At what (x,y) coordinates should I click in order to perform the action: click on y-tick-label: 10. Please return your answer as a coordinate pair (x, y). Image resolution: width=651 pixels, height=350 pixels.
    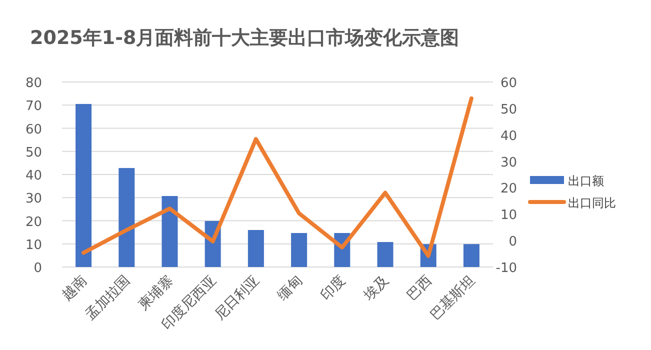
    Looking at the image, I should click on (33, 245).